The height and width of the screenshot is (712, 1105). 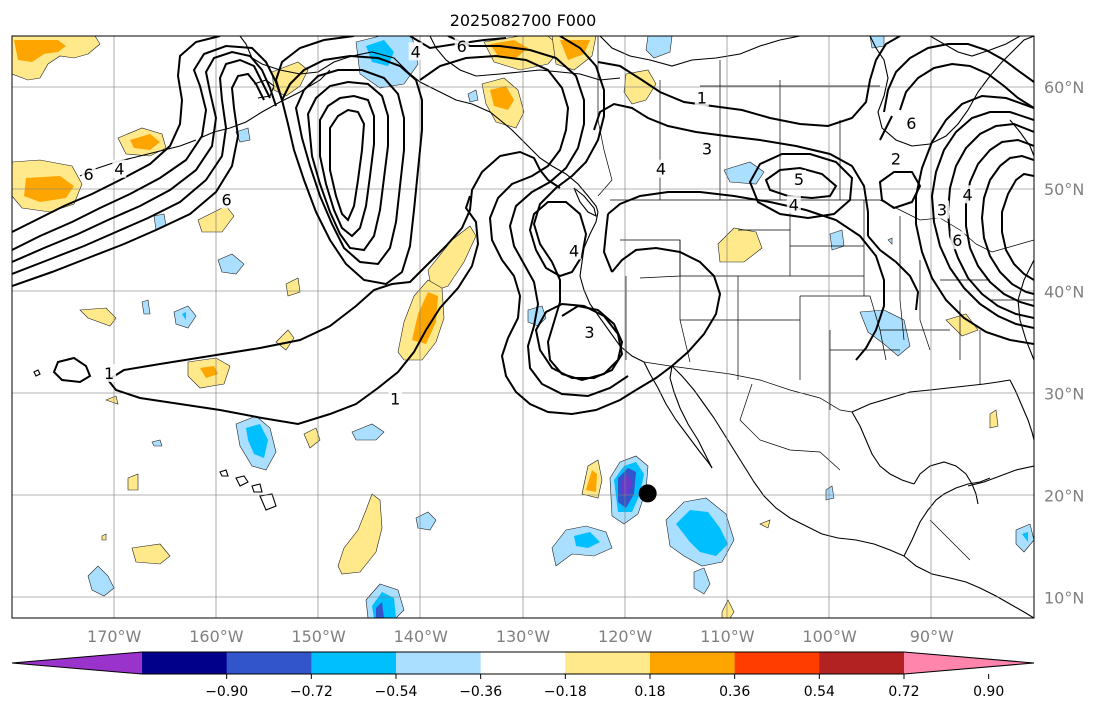 What do you see at coordinates (209, 372) in the screenshot?
I see `fill-patch-central-pac-2-core` at bounding box center [209, 372].